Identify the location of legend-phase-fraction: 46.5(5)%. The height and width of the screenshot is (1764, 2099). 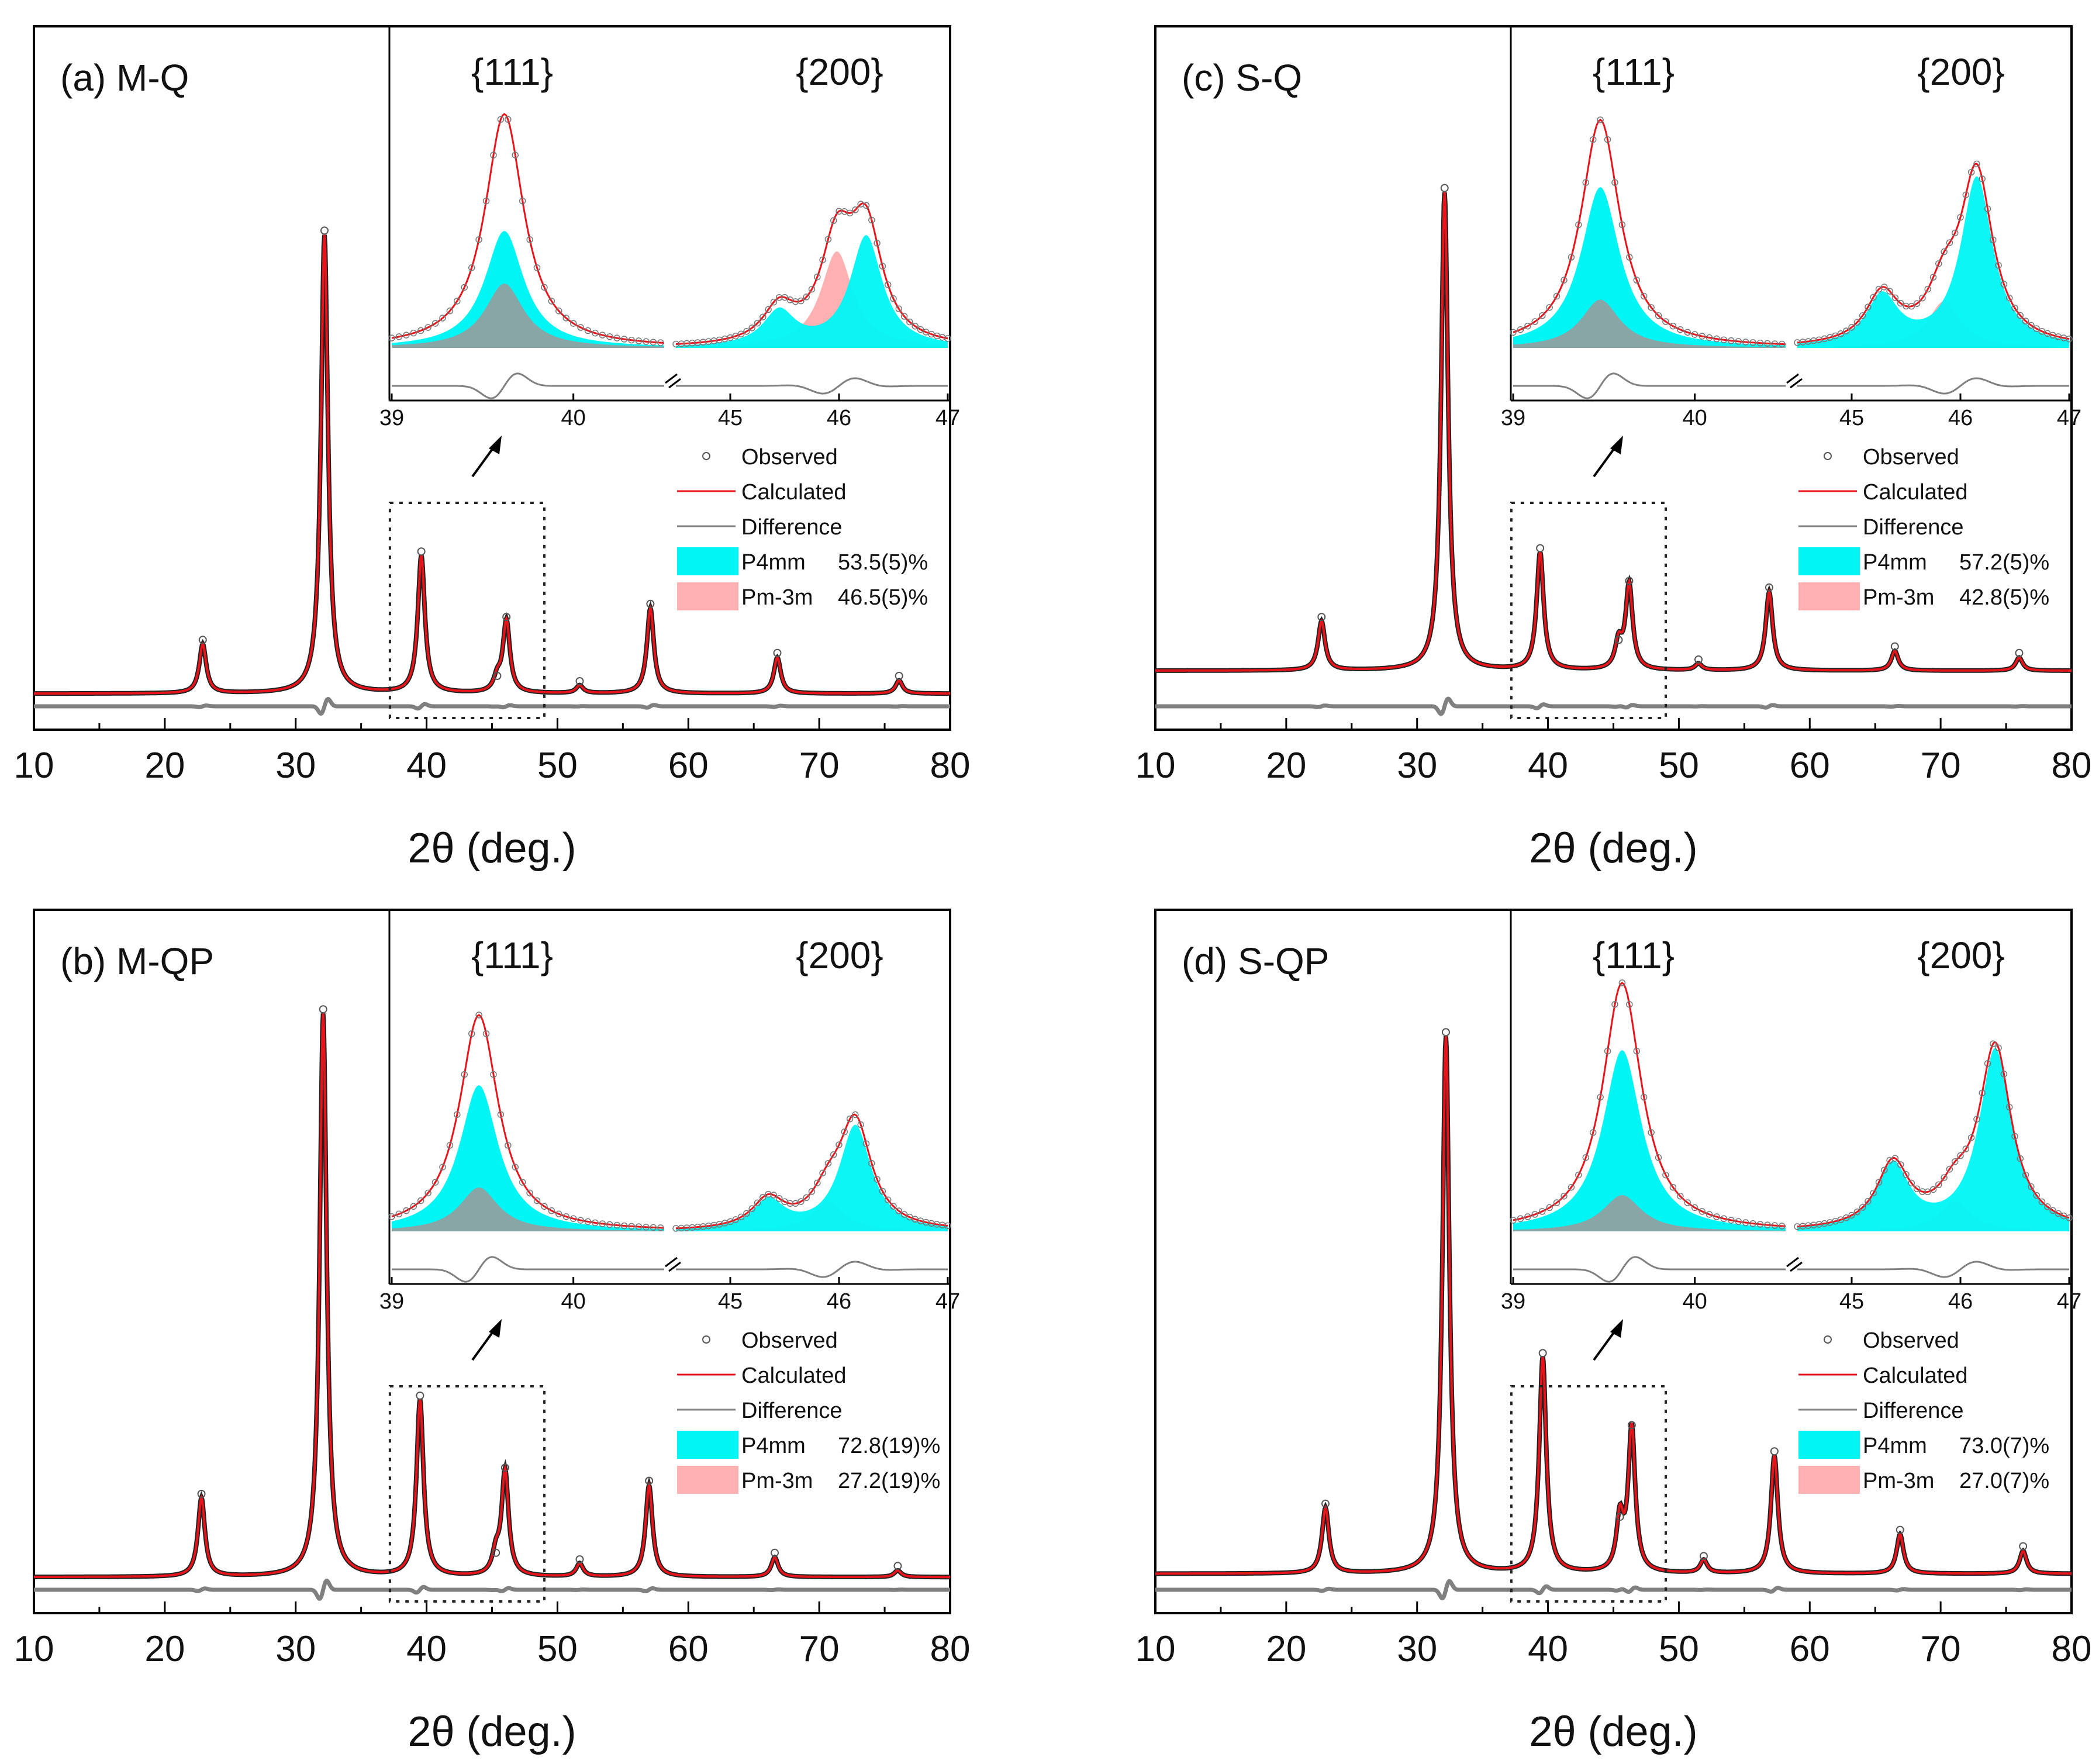
(883, 597).